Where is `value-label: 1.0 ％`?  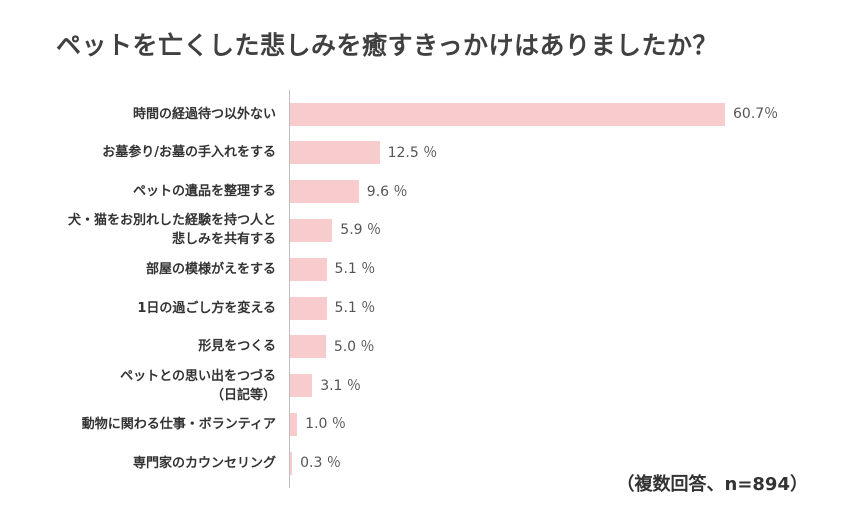
value-label: 1.0 ％ is located at coordinates (325, 424).